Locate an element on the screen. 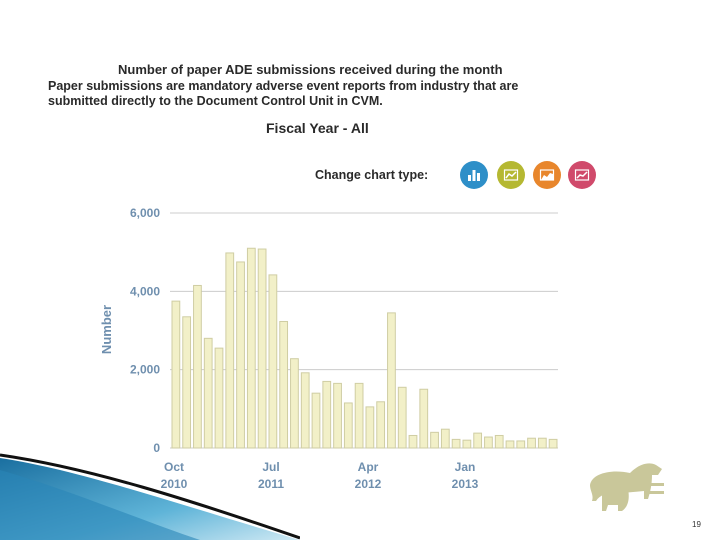 The width and height of the screenshot is (720, 540). line-chart-icon is located at coordinates (511, 175).